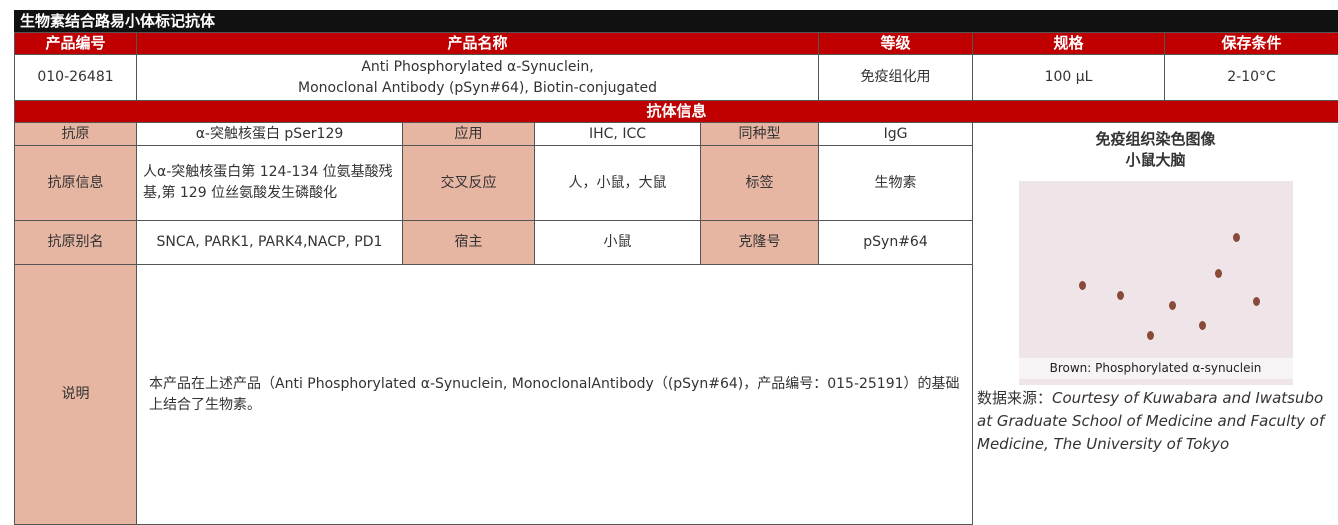 The image size is (1338, 525). I want to click on label-cell: 抗原, so click(76, 134).